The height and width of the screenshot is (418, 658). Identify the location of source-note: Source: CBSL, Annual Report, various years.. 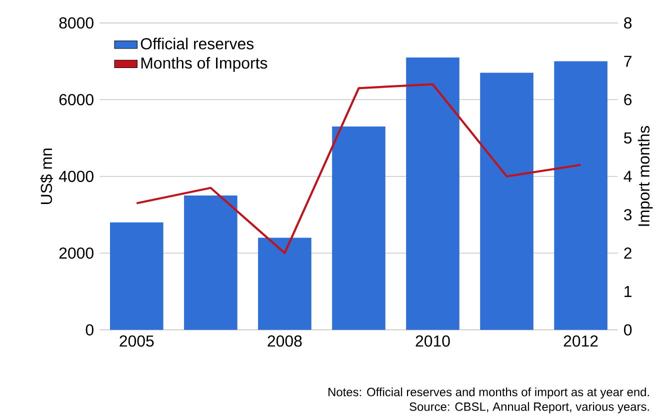
(529, 408).